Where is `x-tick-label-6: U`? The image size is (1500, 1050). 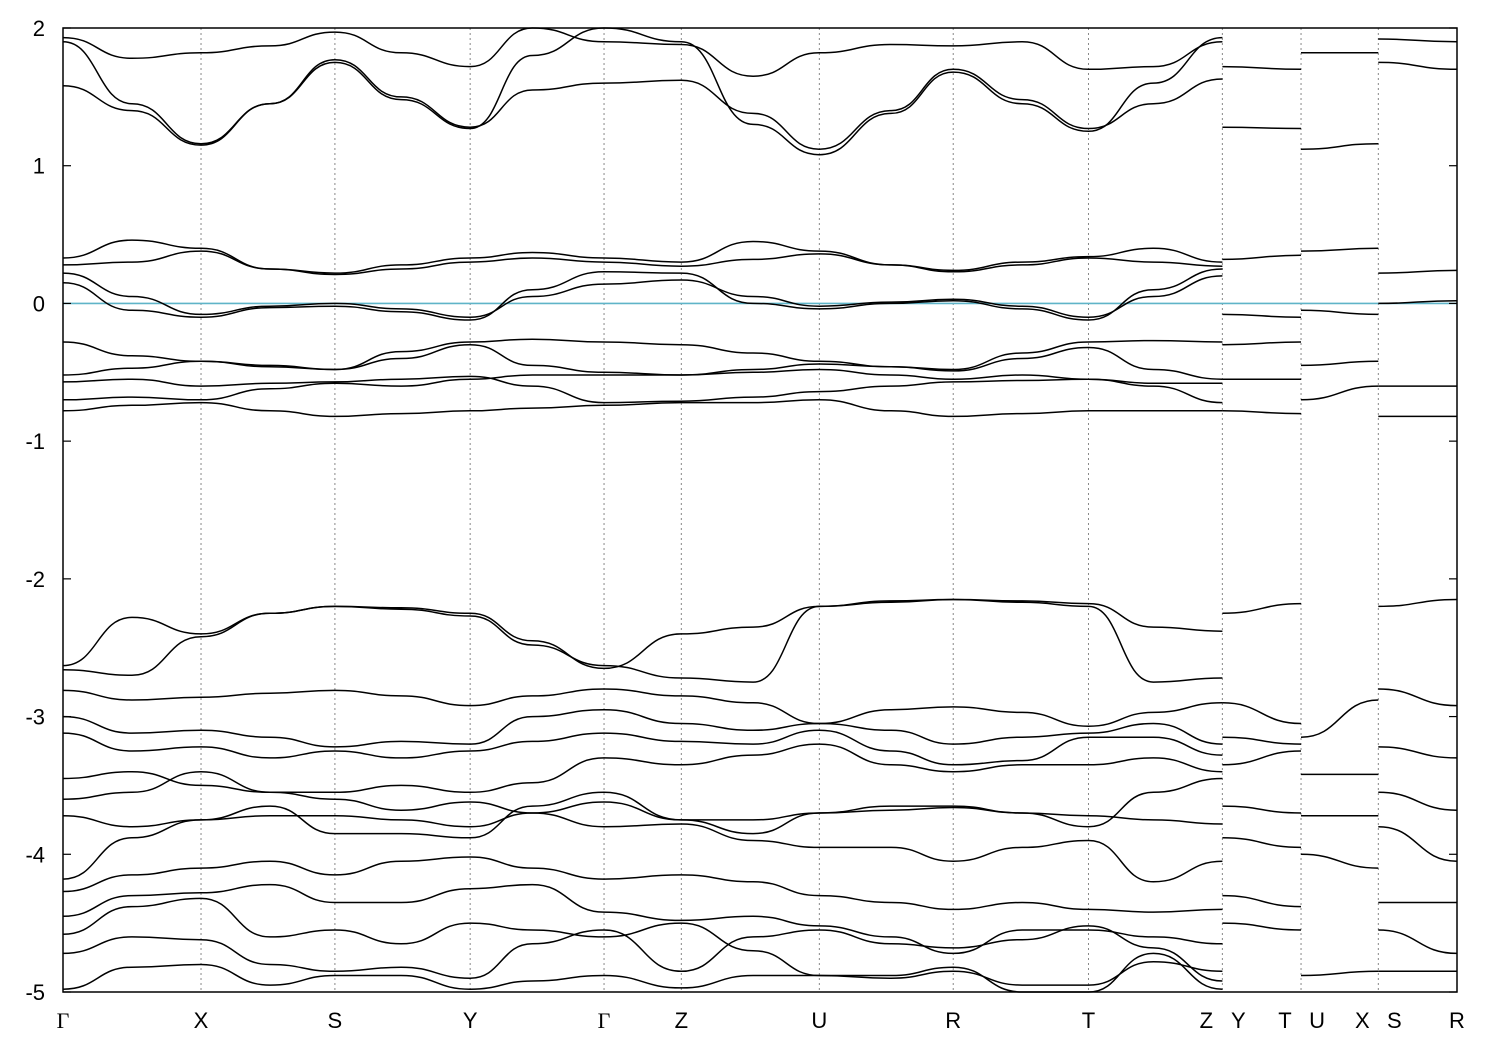 x-tick-label-6: U is located at coordinates (819, 1020).